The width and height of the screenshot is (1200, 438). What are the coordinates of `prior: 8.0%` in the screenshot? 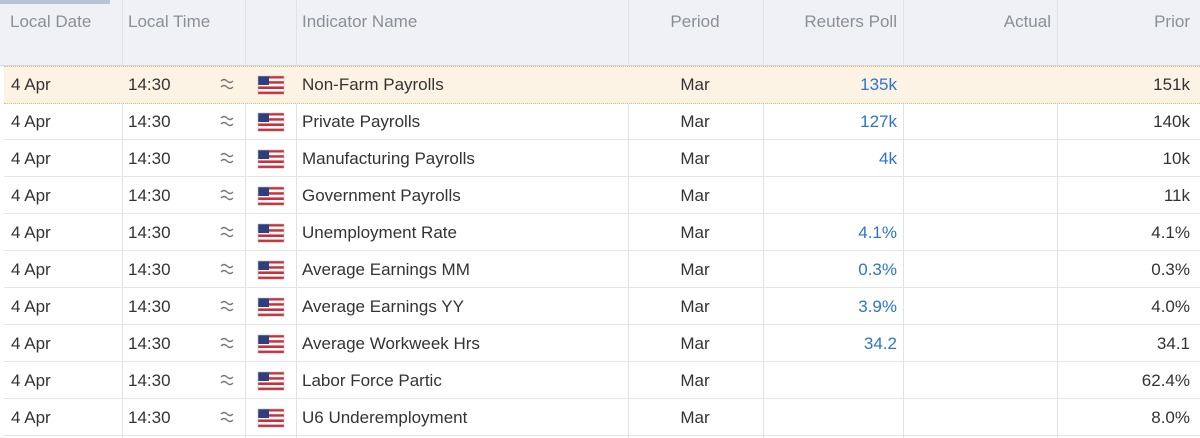 It's located at (1170, 417).